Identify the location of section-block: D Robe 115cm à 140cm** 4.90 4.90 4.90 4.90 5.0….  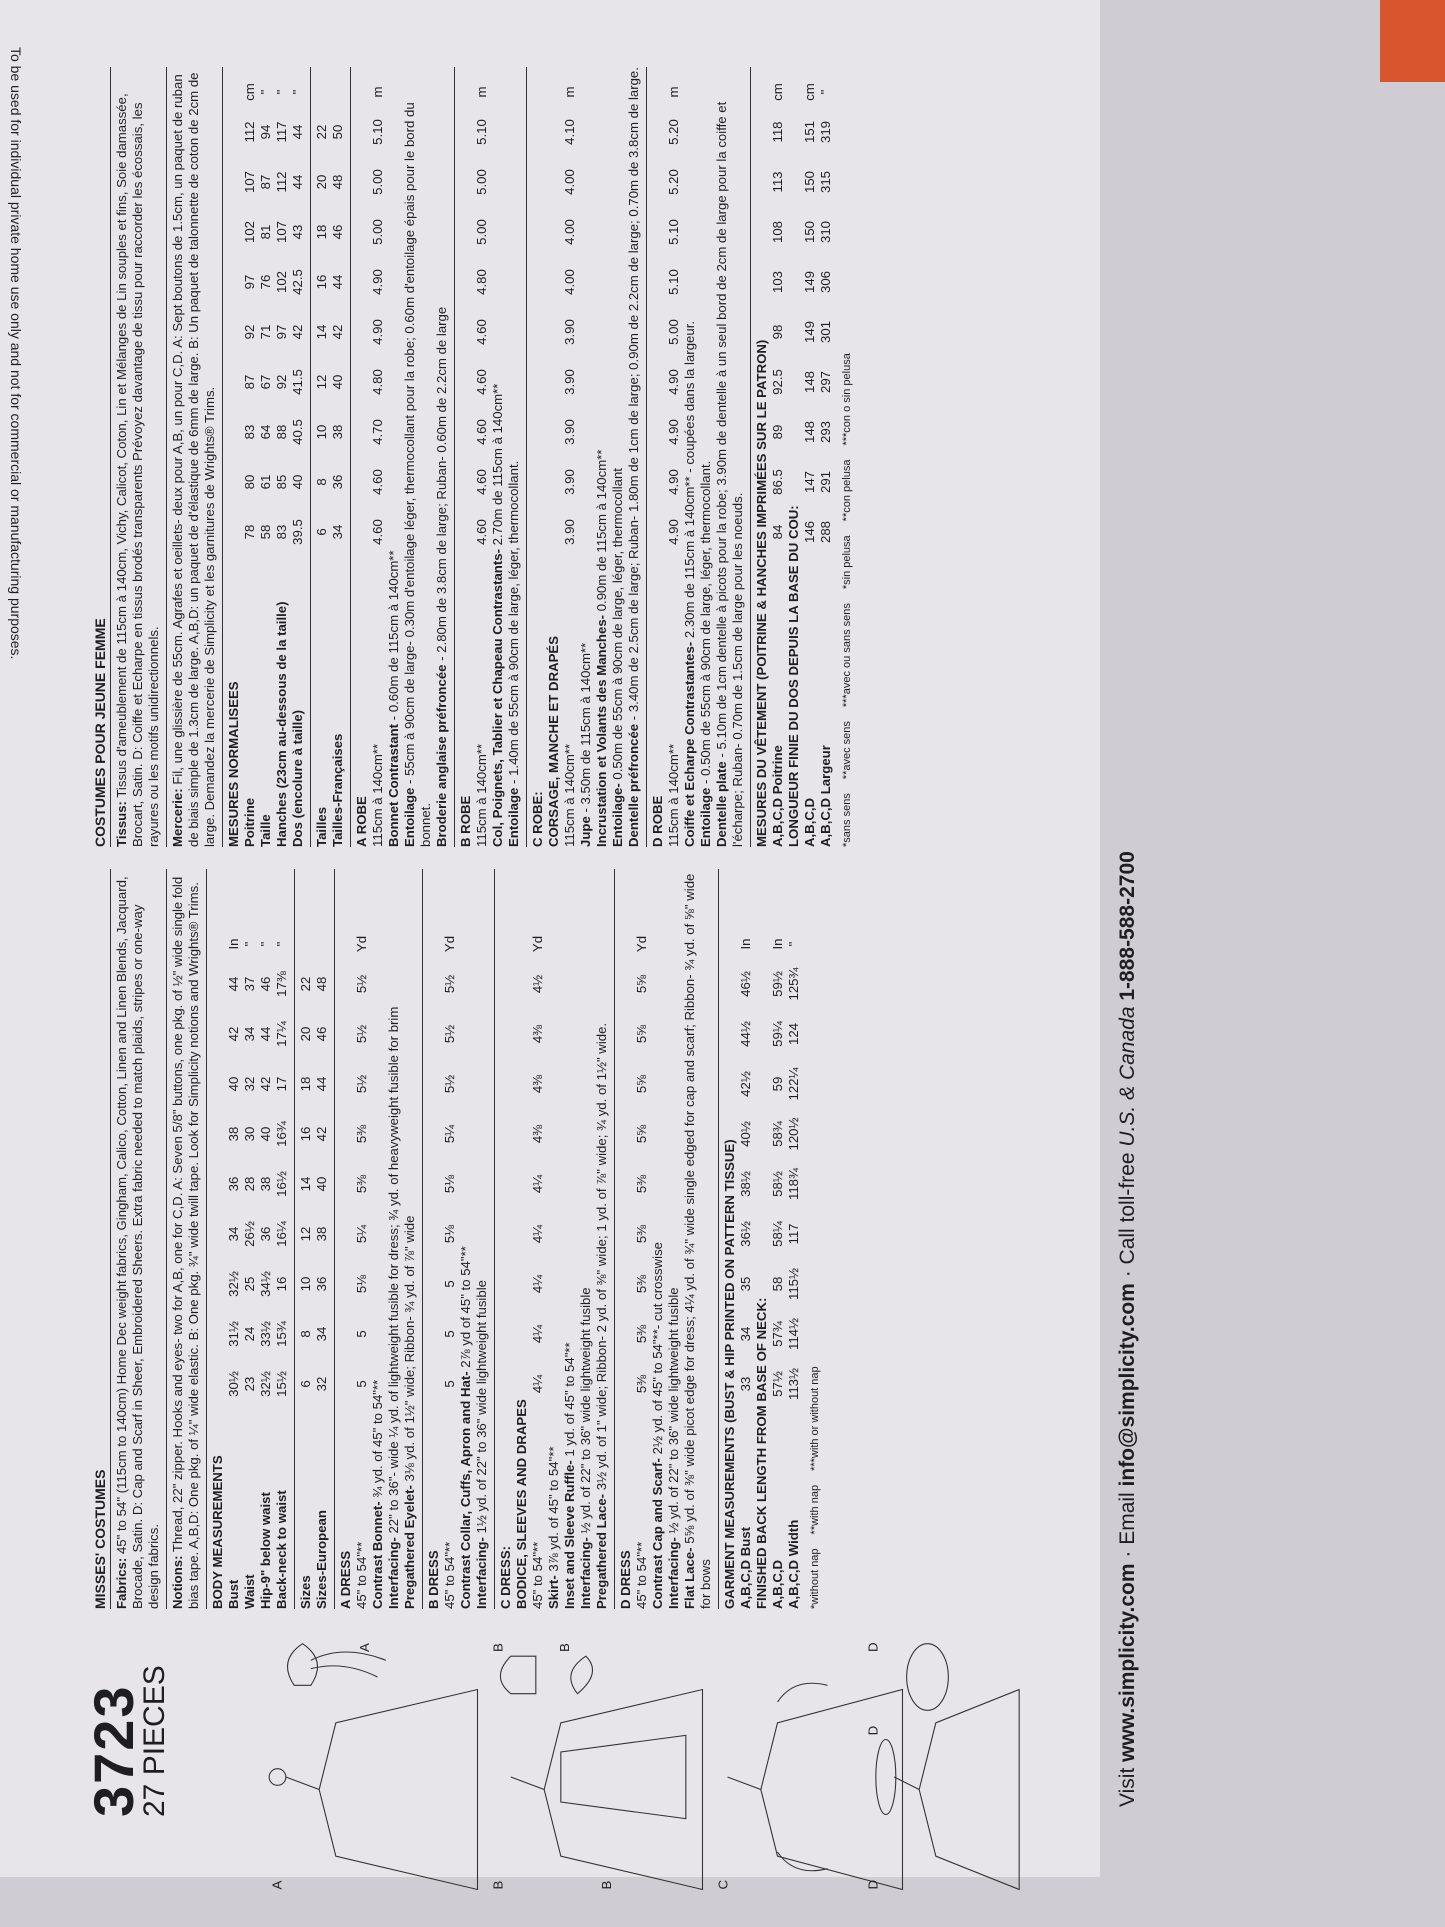
(699, 457).